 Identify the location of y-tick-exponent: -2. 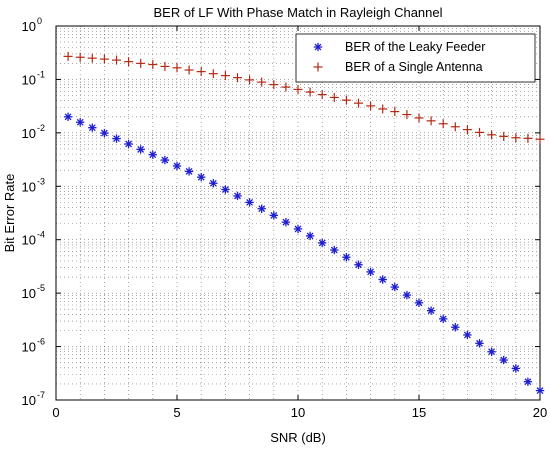
(41, 128).